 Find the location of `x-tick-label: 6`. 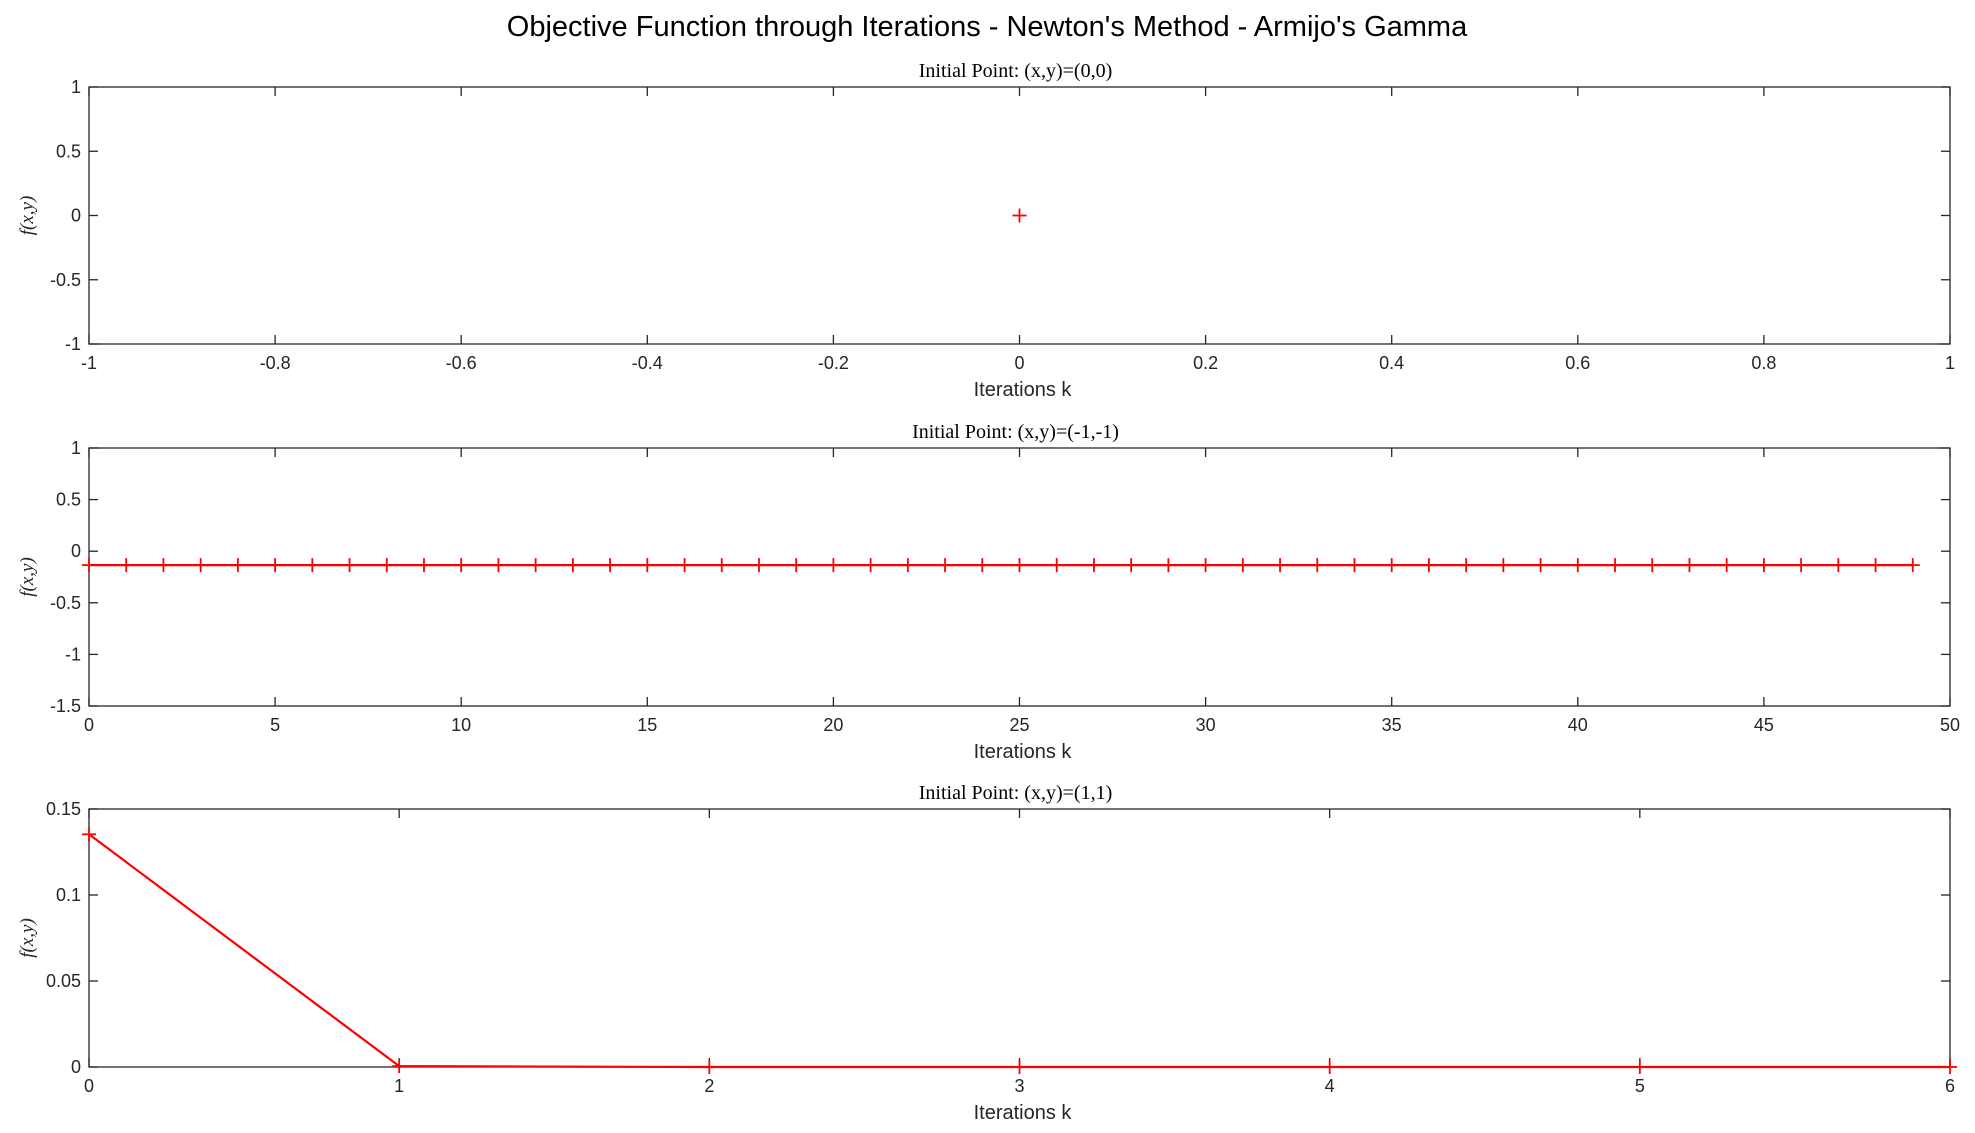

x-tick-label: 6 is located at coordinates (1950, 1086).